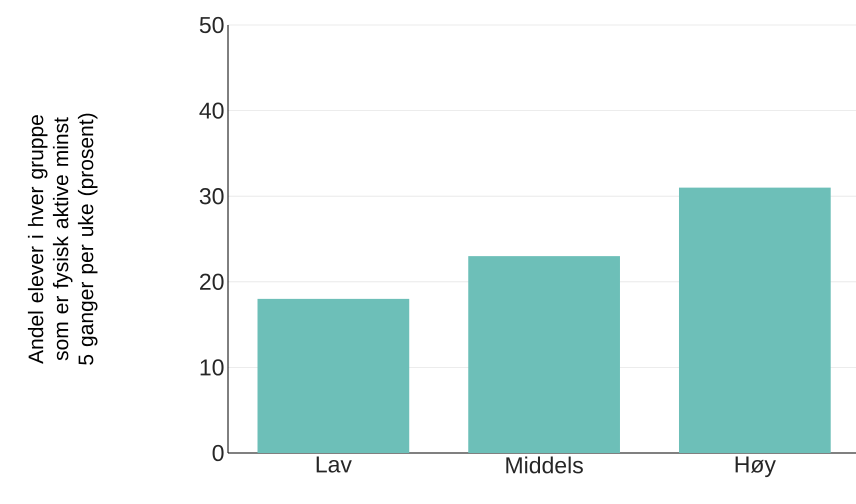 Image resolution: width=856 pixels, height=504 pixels. I want to click on y-tick-label: 10, so click(212, 367).